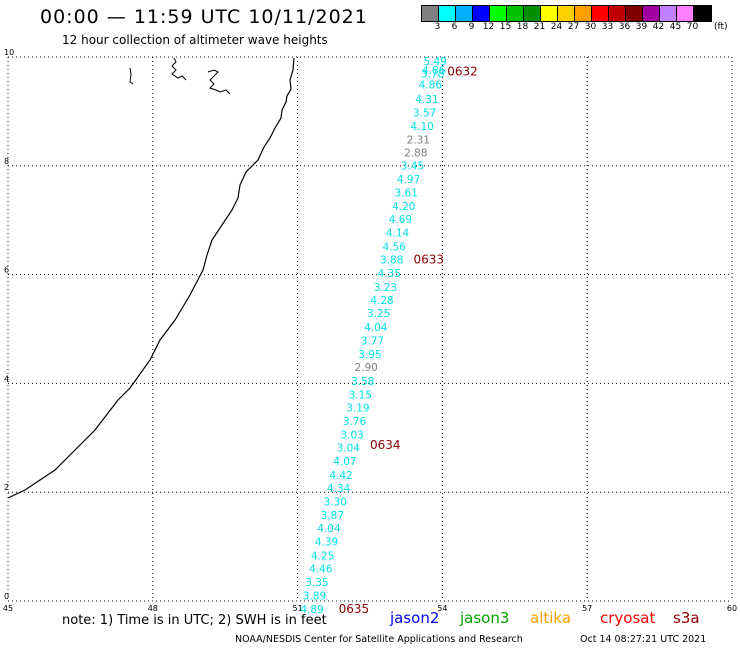 This screenshot has height=650, width=740. What do you see at coordinates (412, 166) in the screenshot?
I see `wave-height-value: 3.45` at bounding box center [412, 166].